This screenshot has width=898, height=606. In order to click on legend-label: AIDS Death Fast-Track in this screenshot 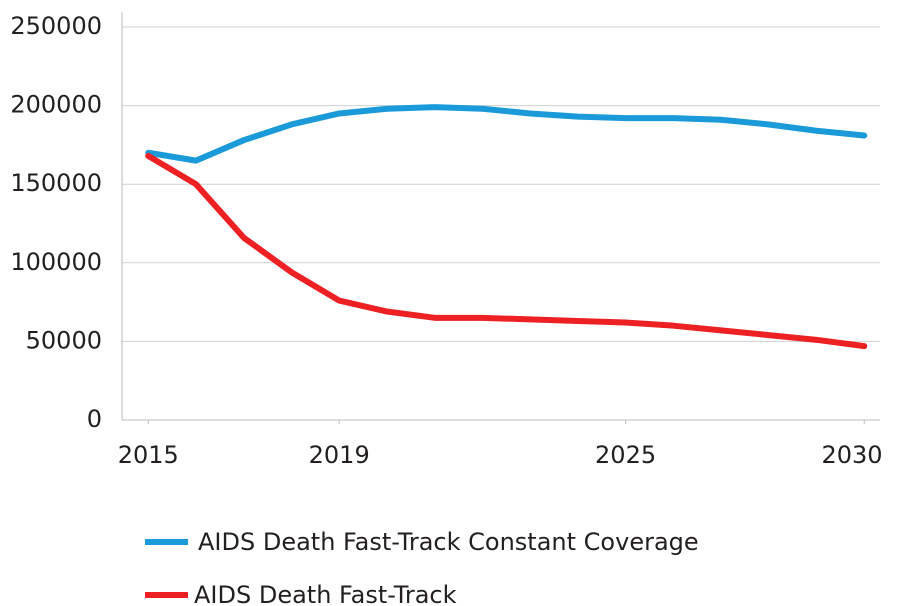, I will do `click(325, 593)`.